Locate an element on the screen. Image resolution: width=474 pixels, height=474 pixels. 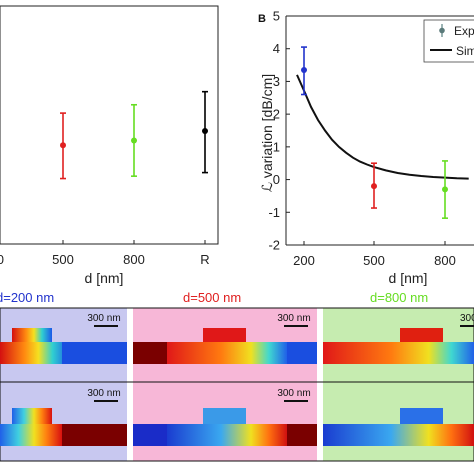
scale-bar-4: 300 nm is located at coordinates (294, 395).